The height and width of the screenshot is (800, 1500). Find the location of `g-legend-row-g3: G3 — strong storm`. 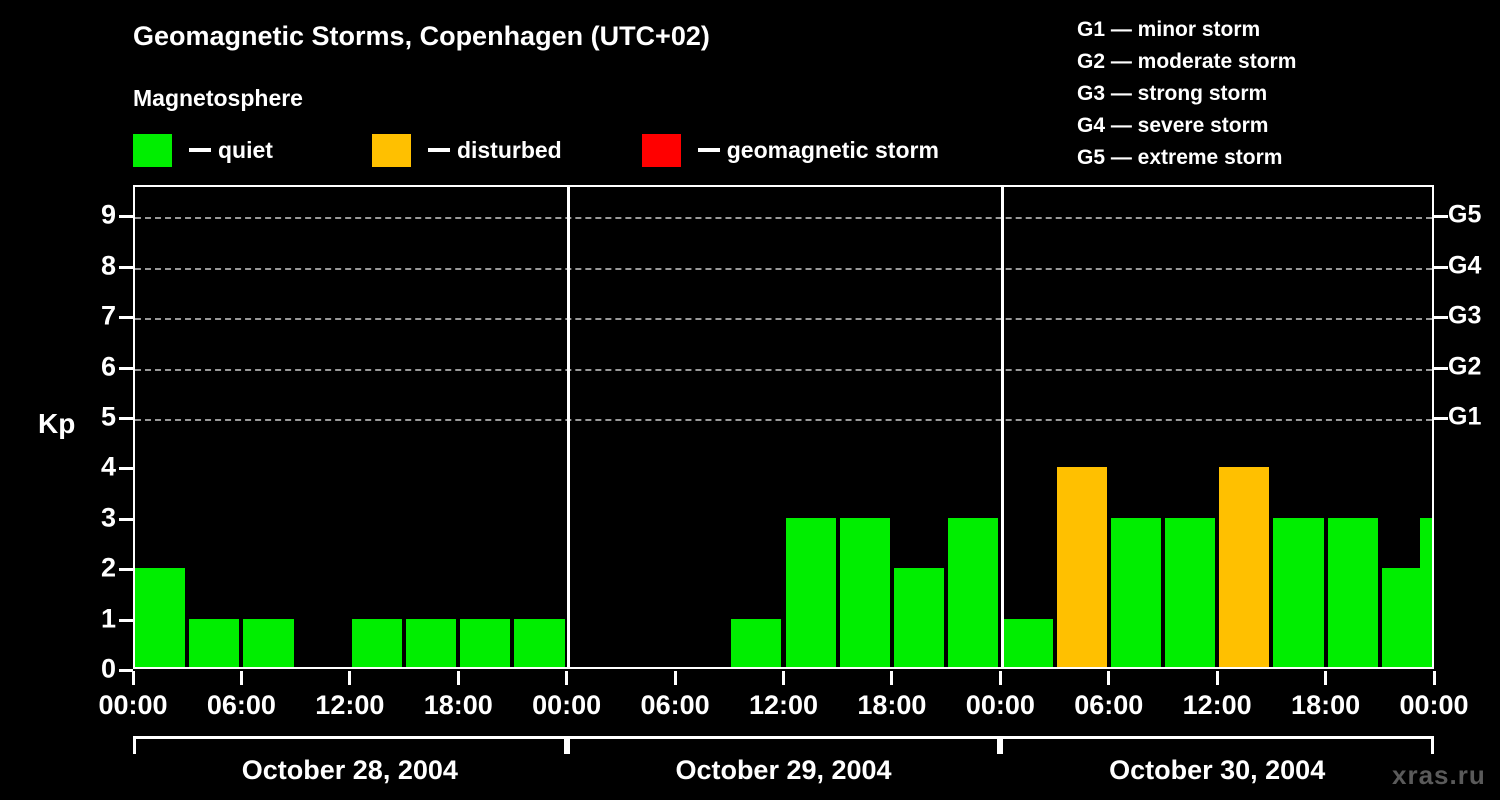

g-legend-row-g3: G3 — strong storm is located at coordinates (1172, 93).